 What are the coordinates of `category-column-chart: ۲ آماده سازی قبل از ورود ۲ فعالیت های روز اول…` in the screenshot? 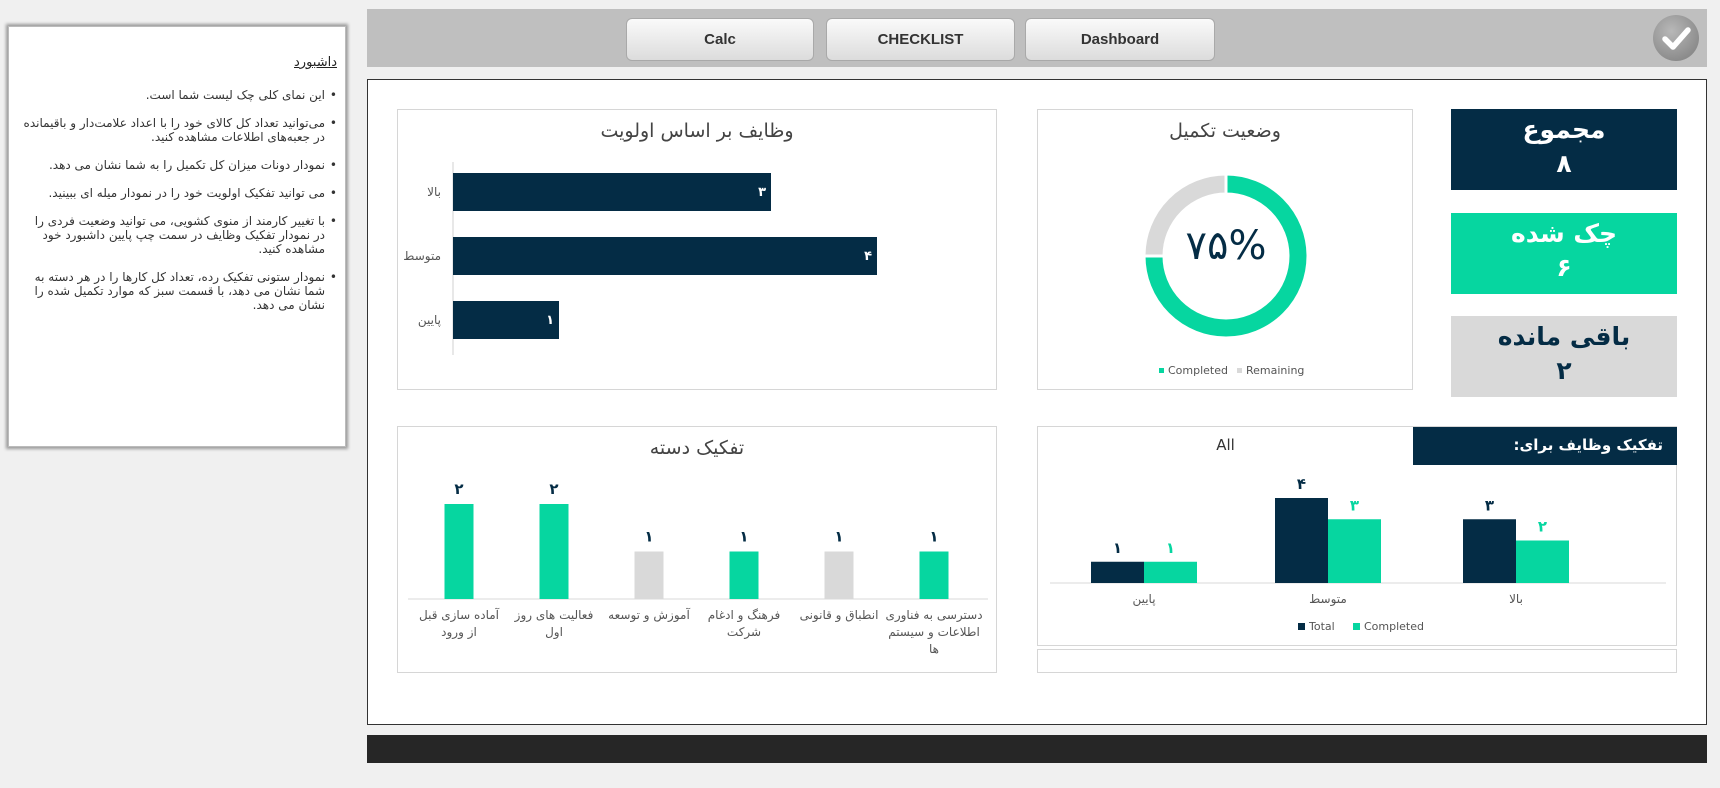 It's located at (698, 568).